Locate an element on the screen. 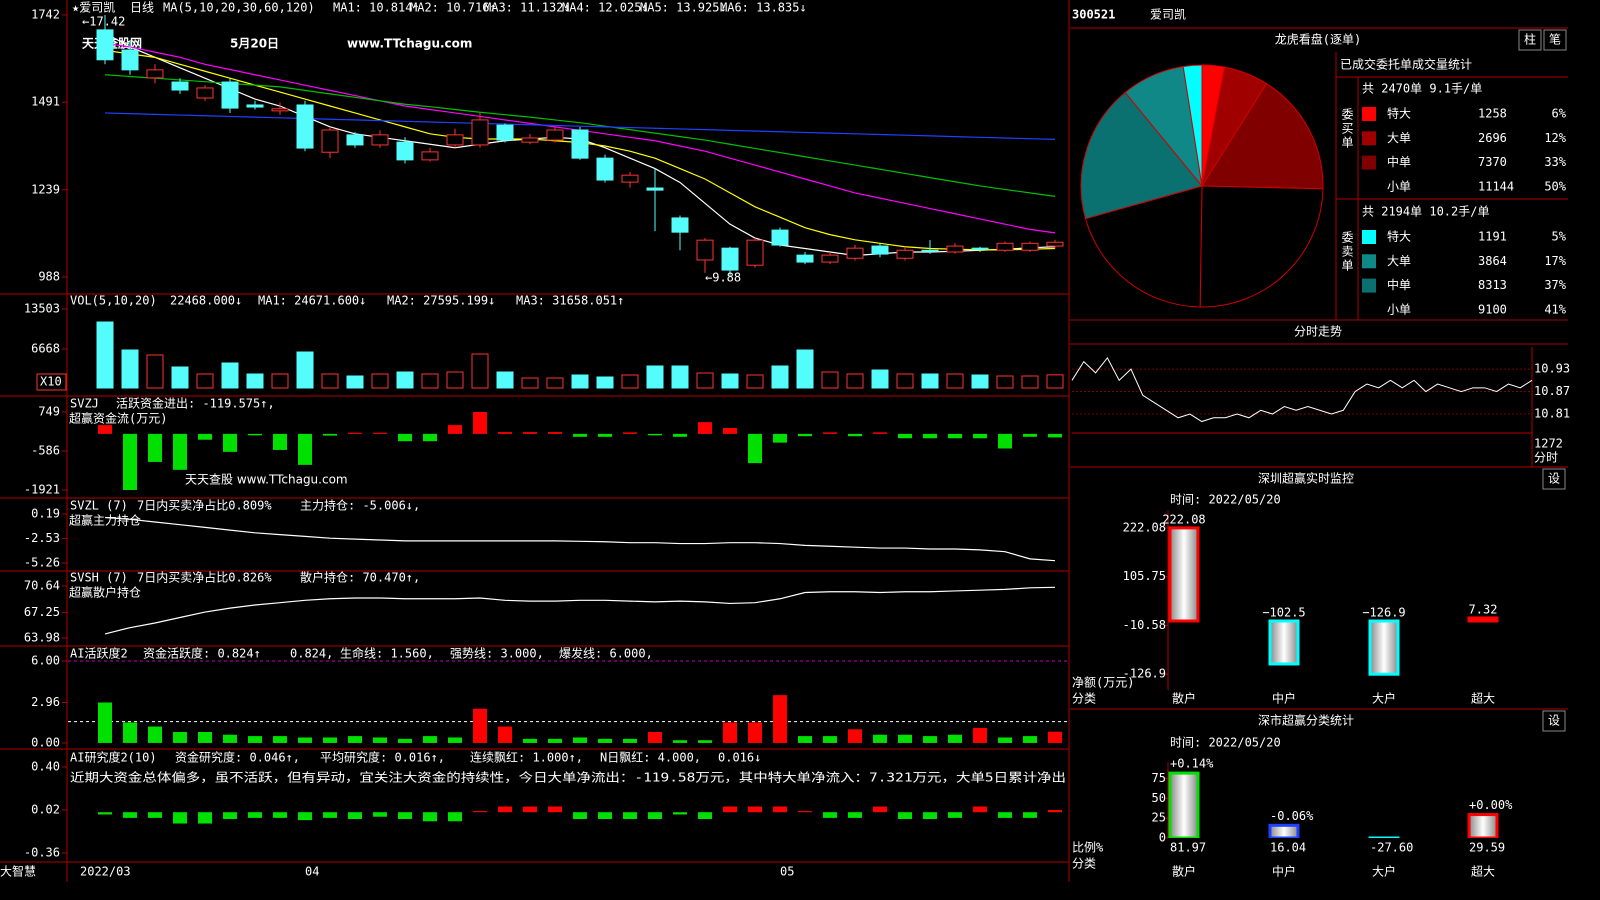 The width and height of the screenshot is (1600, 900). legend-label: 中单 is located at coordinates (1399, 284).